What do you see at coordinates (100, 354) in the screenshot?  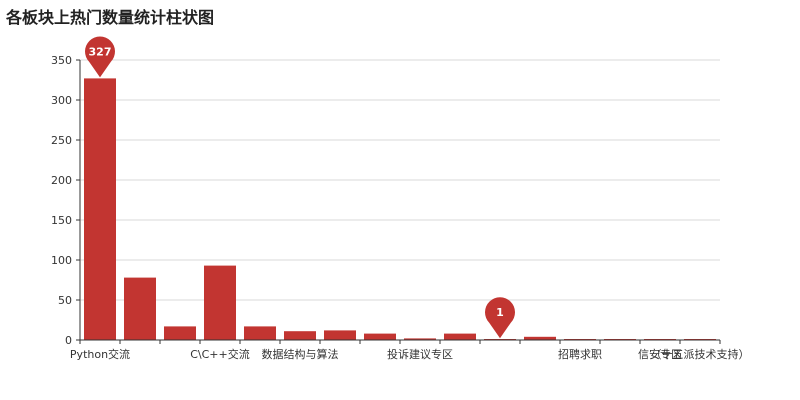 I see `x-tick-label: Python交流` at bounding box center [100, 354].